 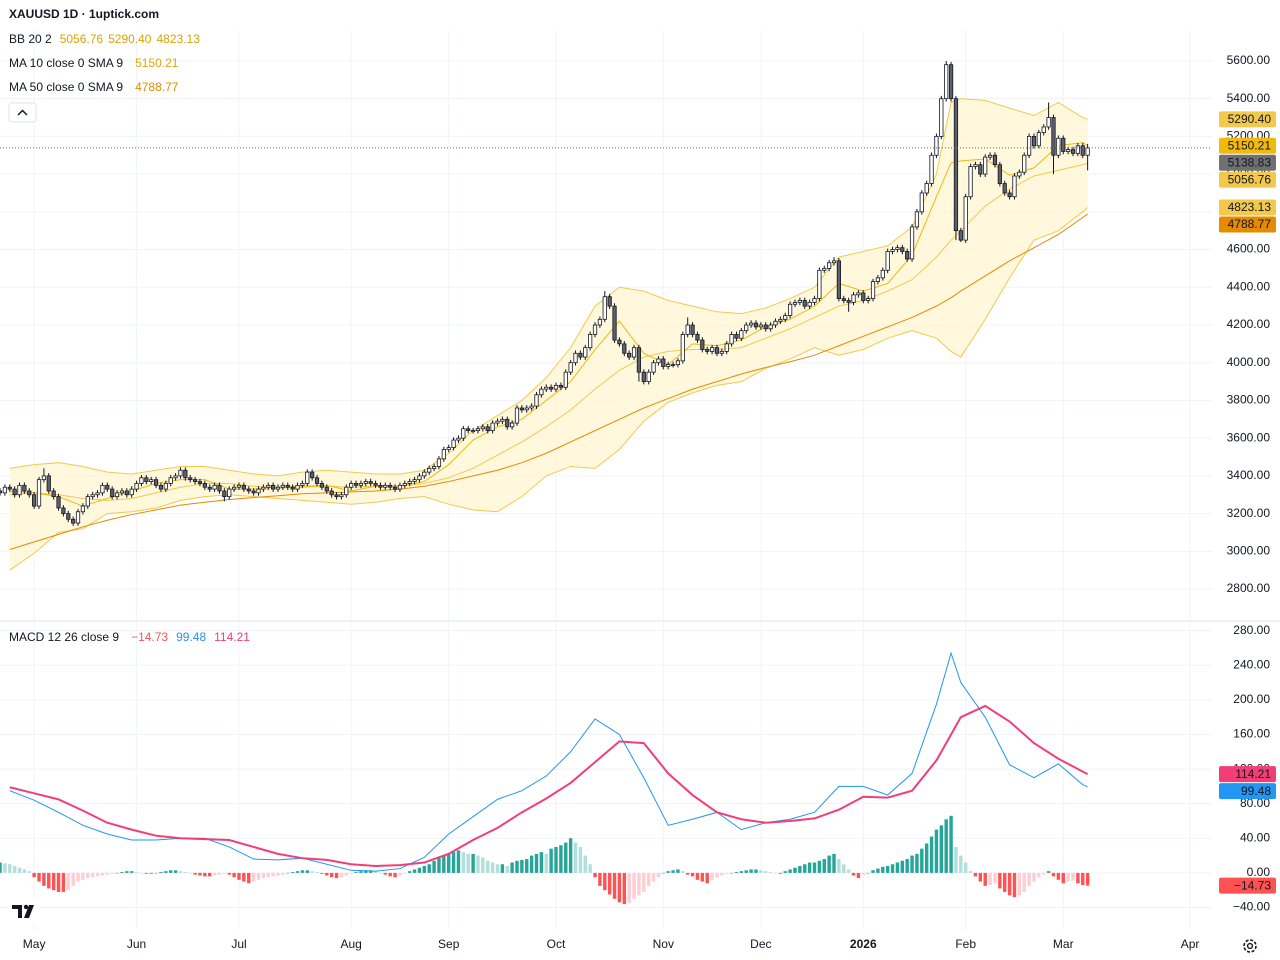 I want to click on collapse-button-box, so click(x=22, y=112).